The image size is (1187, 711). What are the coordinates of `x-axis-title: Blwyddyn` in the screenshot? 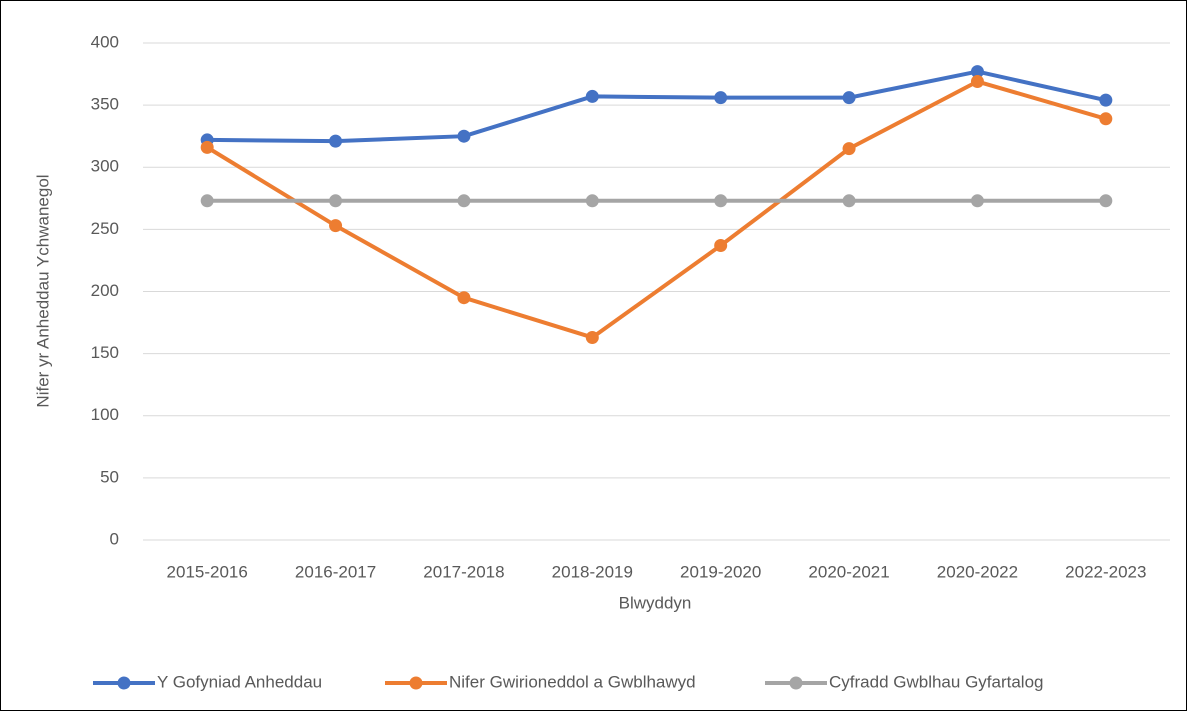 It's located at (655, 602).